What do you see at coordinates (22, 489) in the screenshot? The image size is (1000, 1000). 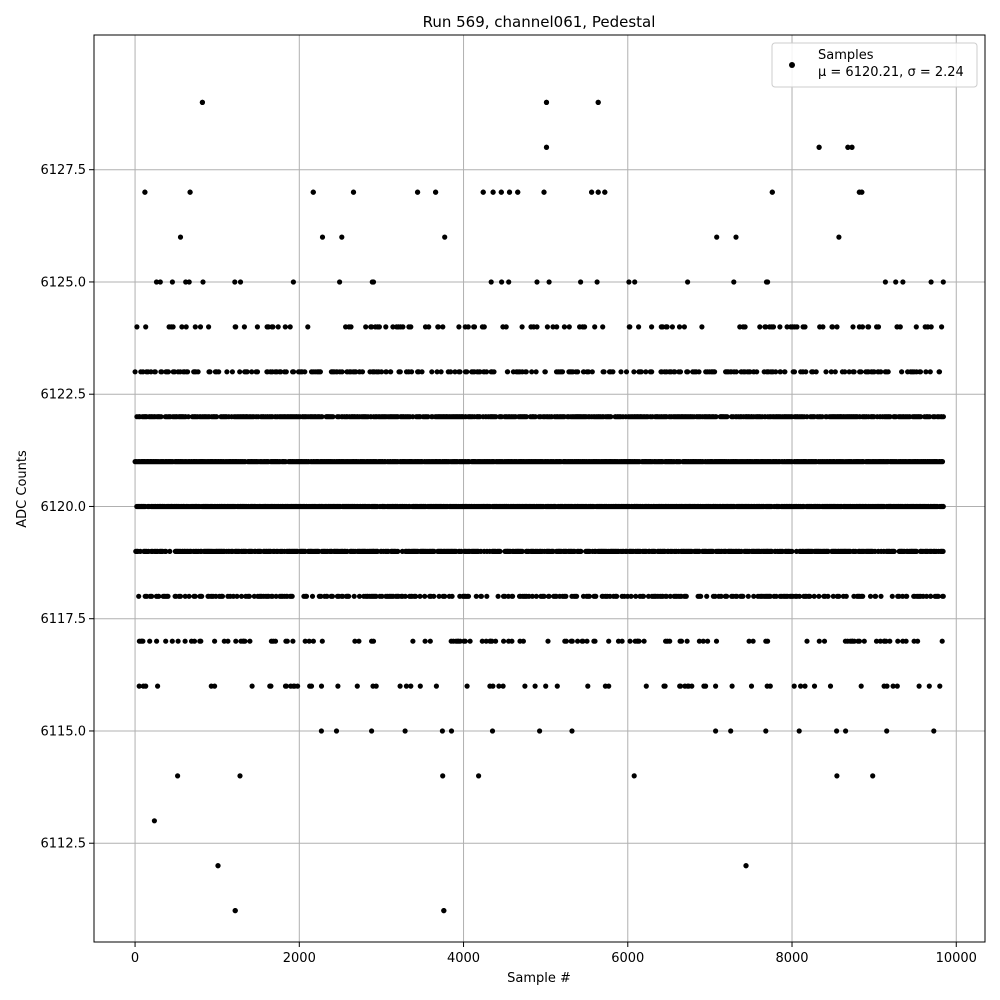 I see `y-axis-label: ADC Counts` at bounding box center [22, 489].